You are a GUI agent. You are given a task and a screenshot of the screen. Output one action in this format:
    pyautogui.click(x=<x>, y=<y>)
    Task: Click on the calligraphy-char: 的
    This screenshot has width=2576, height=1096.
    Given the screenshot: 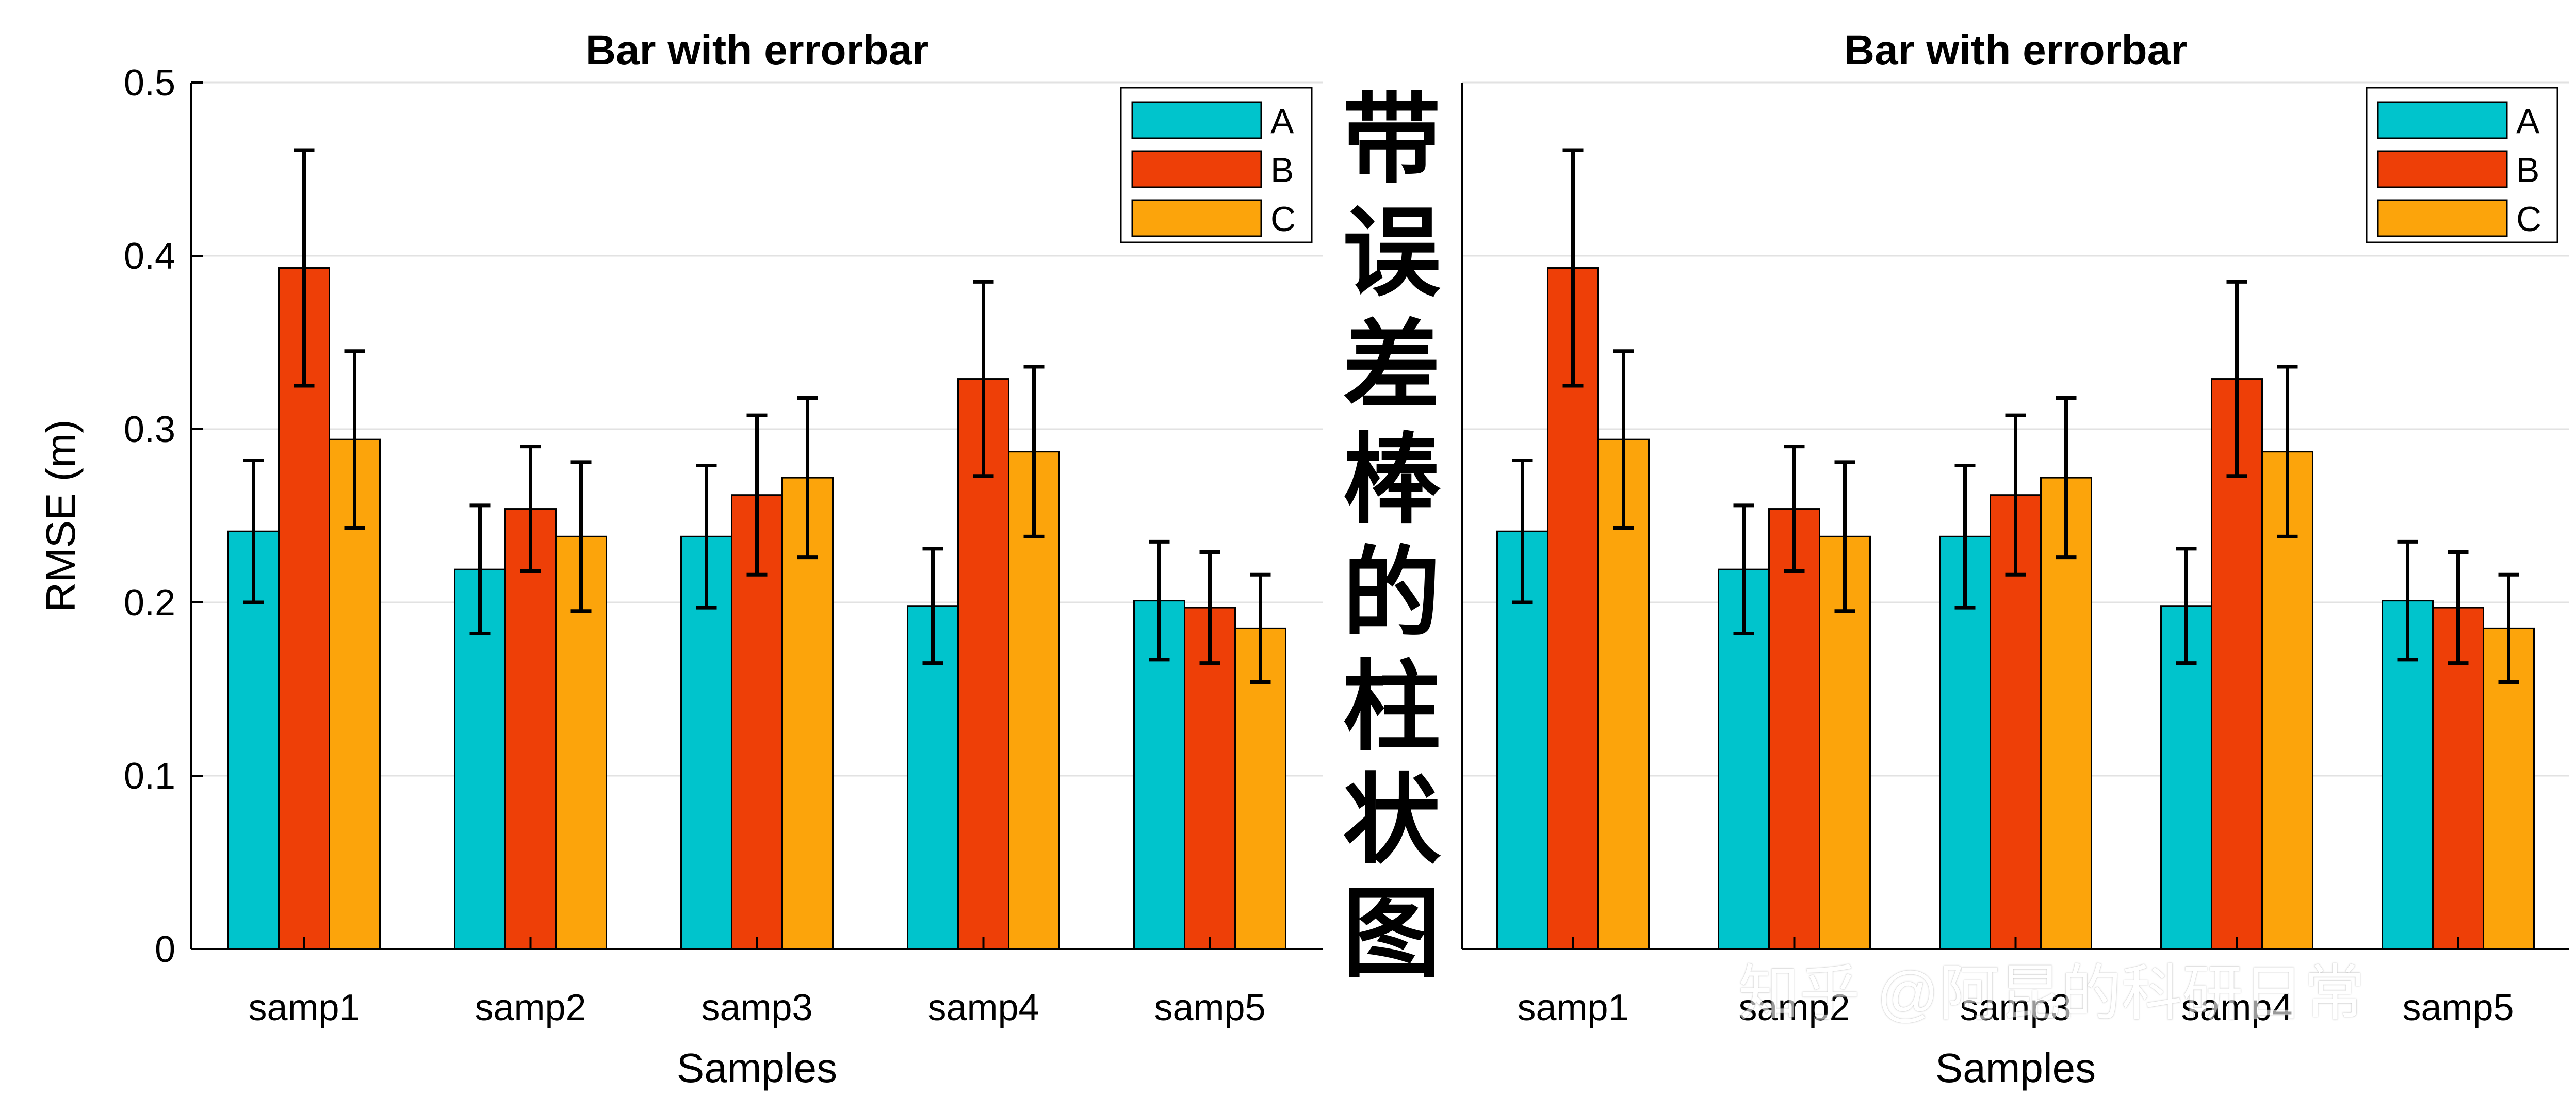 What is the action you would take?
    pyautogui.click(x=1392, y=592)
    